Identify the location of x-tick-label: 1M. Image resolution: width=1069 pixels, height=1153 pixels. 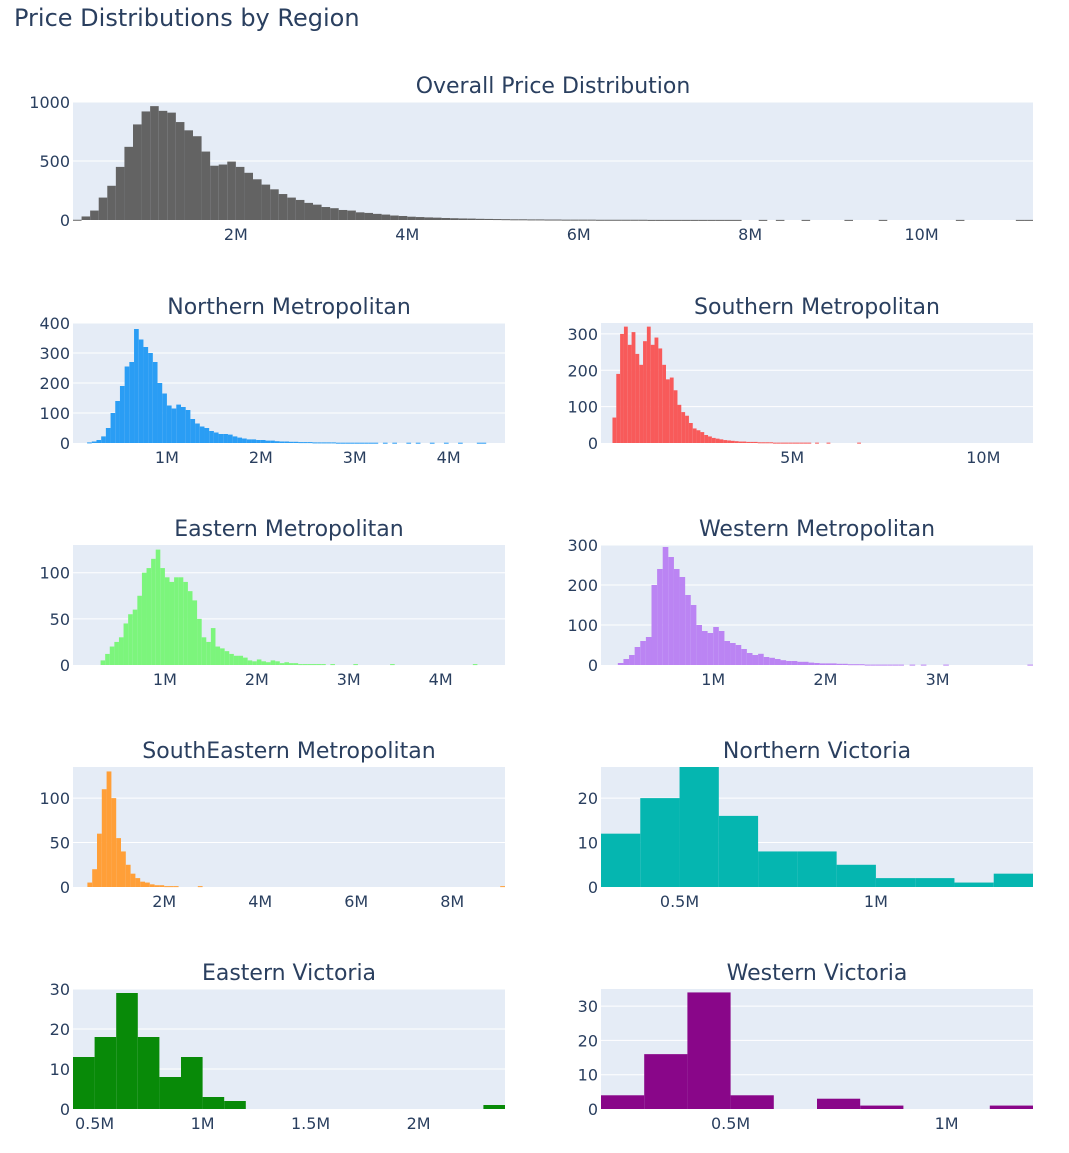
(167, 457).